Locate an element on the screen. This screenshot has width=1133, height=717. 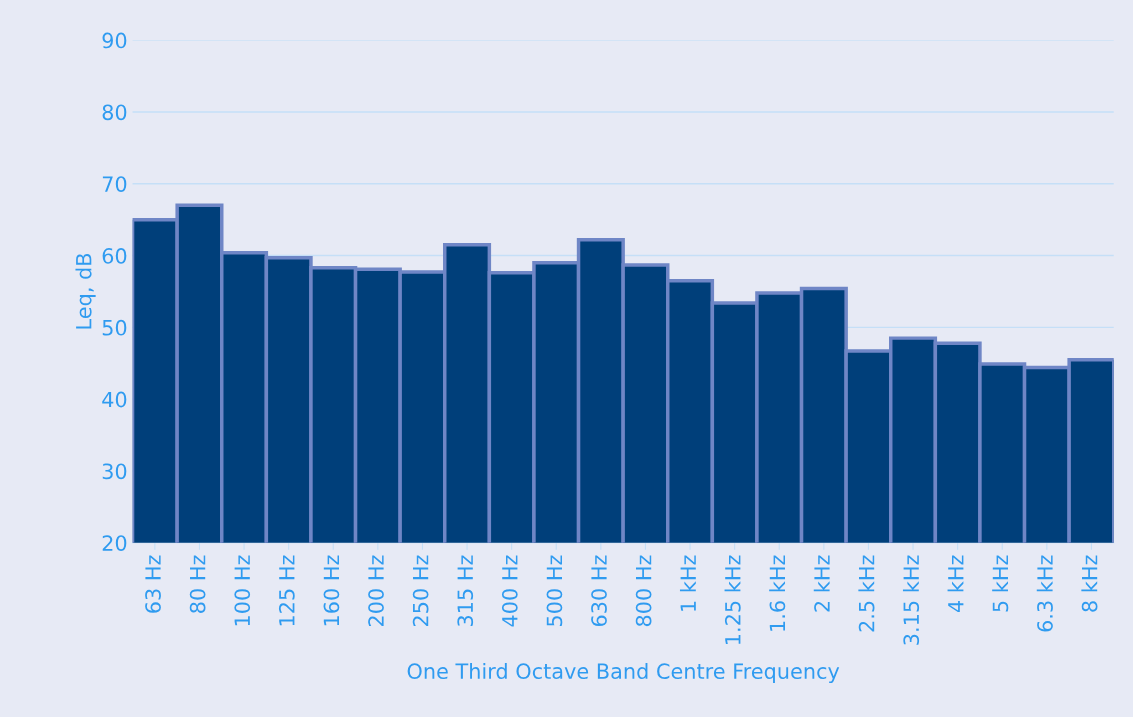
x-tick-label: 250 Hz is located at coordinates (420, 591).